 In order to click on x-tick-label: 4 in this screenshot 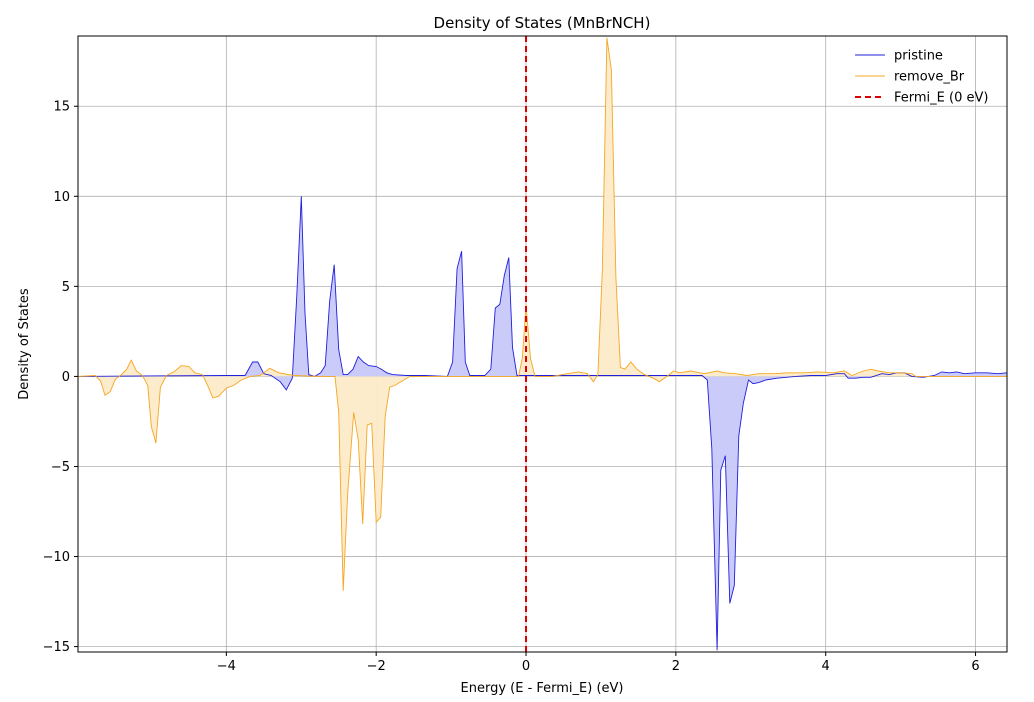, I will do `click(826, 666)`.